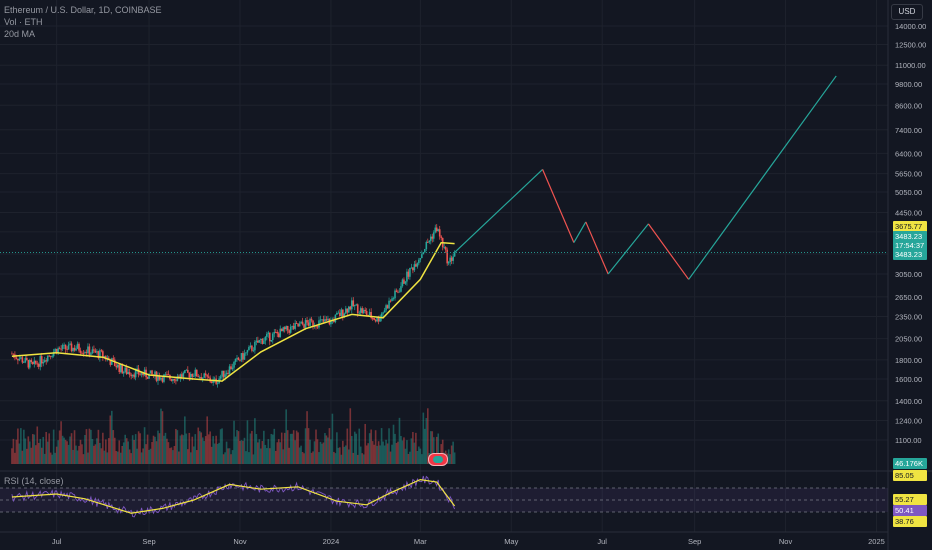 The image size is (932, 550). What do you see at coordinates (762, 177) in the screenshot?
I see `projection-segment` at bounding box center [762, 177].